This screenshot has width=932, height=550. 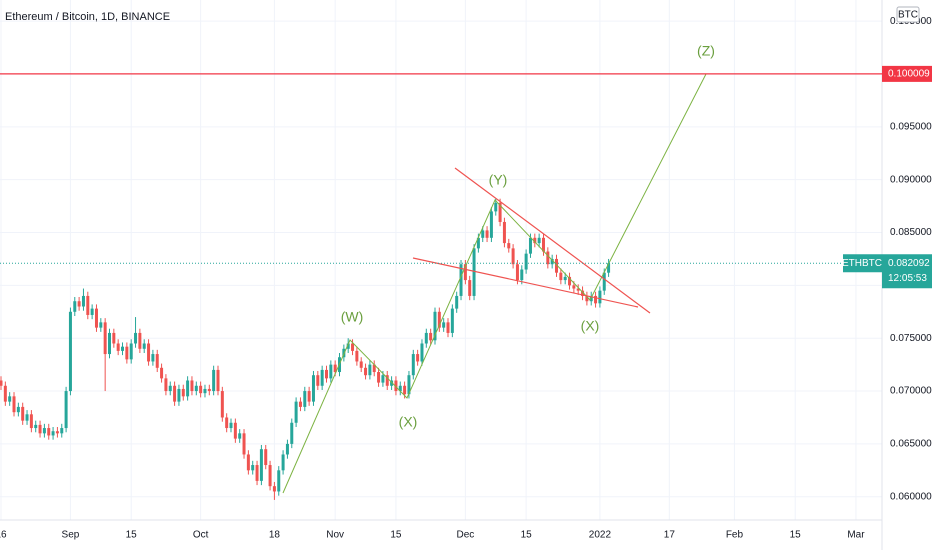 What do you see at coordinates (275, 535) in the screenshot?
I see `x-tick-label: 18` at bounding box center [275, 535].